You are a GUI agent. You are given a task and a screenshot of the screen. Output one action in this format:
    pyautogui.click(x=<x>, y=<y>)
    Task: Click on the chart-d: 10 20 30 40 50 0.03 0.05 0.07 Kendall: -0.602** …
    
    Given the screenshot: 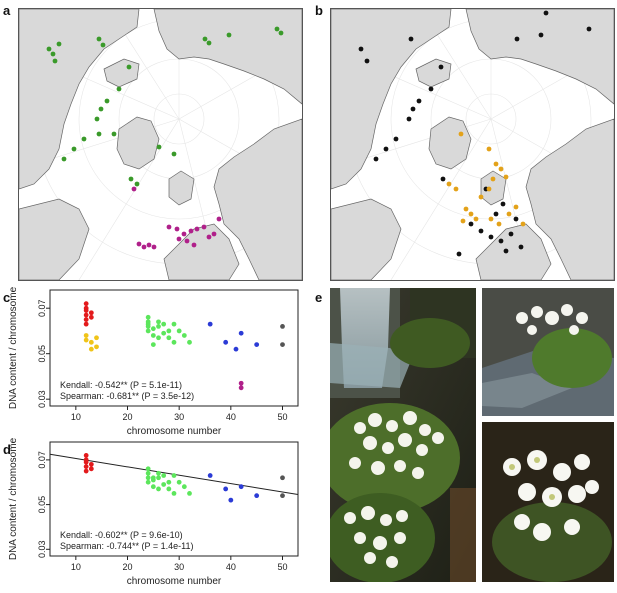 What is the action you would take?
    pyautogui.click(x=155, y=512)
    